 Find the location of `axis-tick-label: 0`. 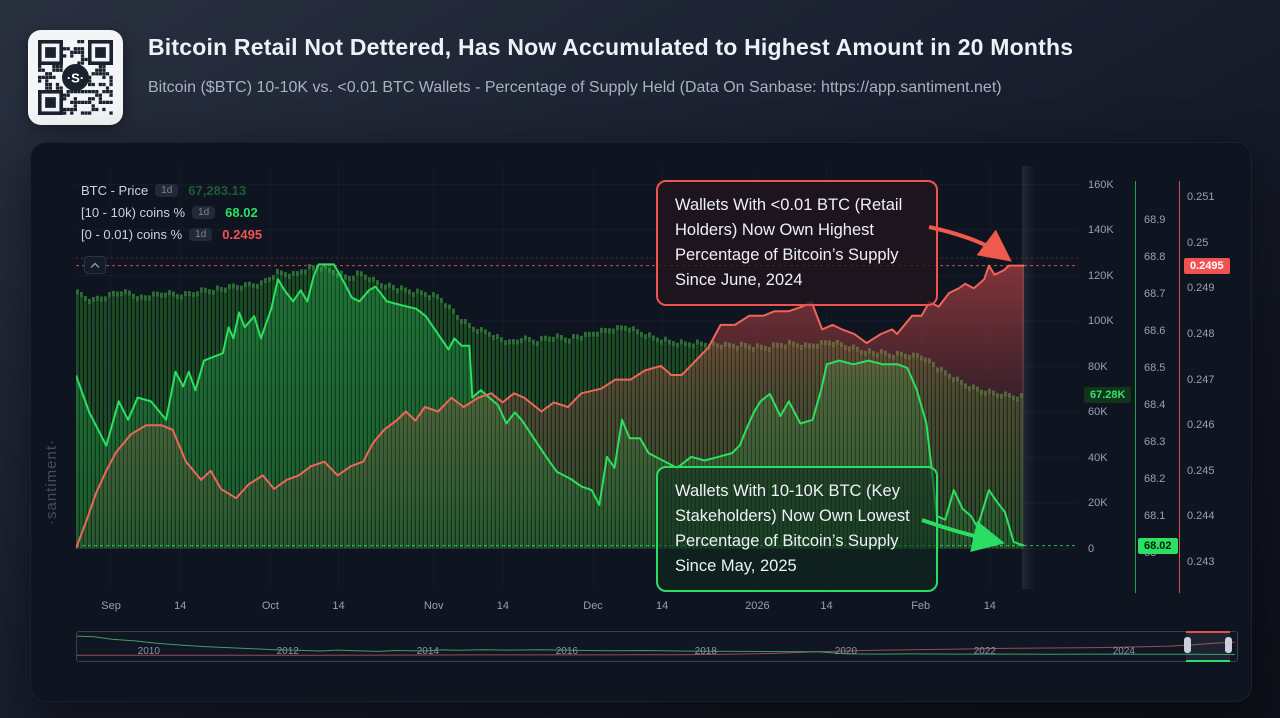

axis-tick-label: 0 is located at coordinates (1091, 548).